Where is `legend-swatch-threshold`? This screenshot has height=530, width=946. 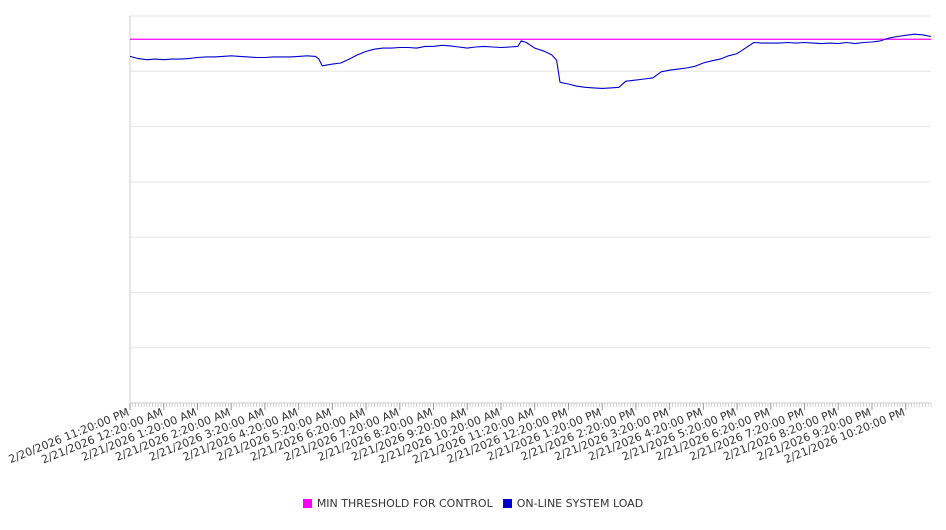
legend-swatch-threshold is located at coordinates (307, 503).